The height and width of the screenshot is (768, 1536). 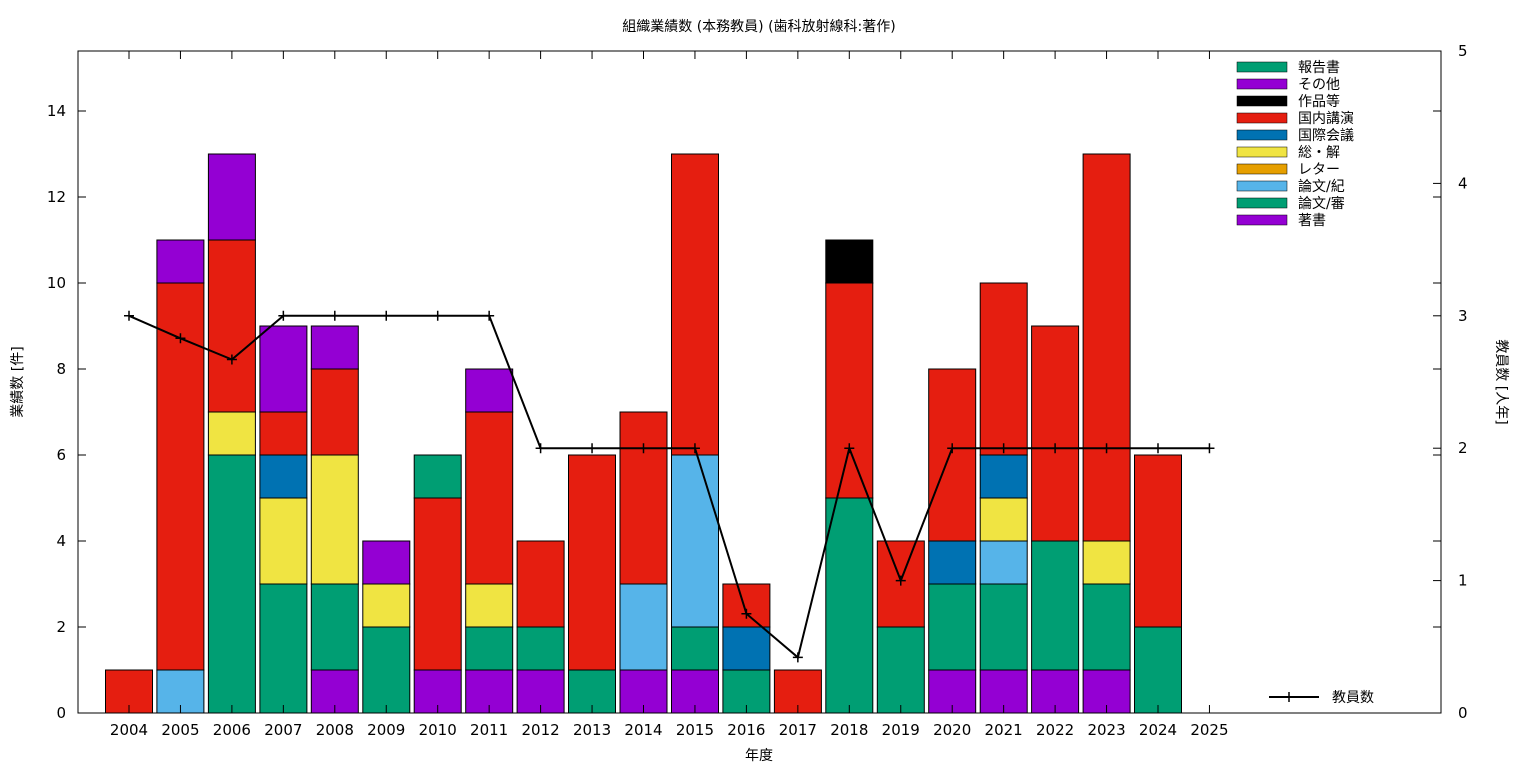 What do you see at coordinates (1326, 135) in the screenshot?
I see `legend-label: 国際会議` at bounding box center [1326, 135].